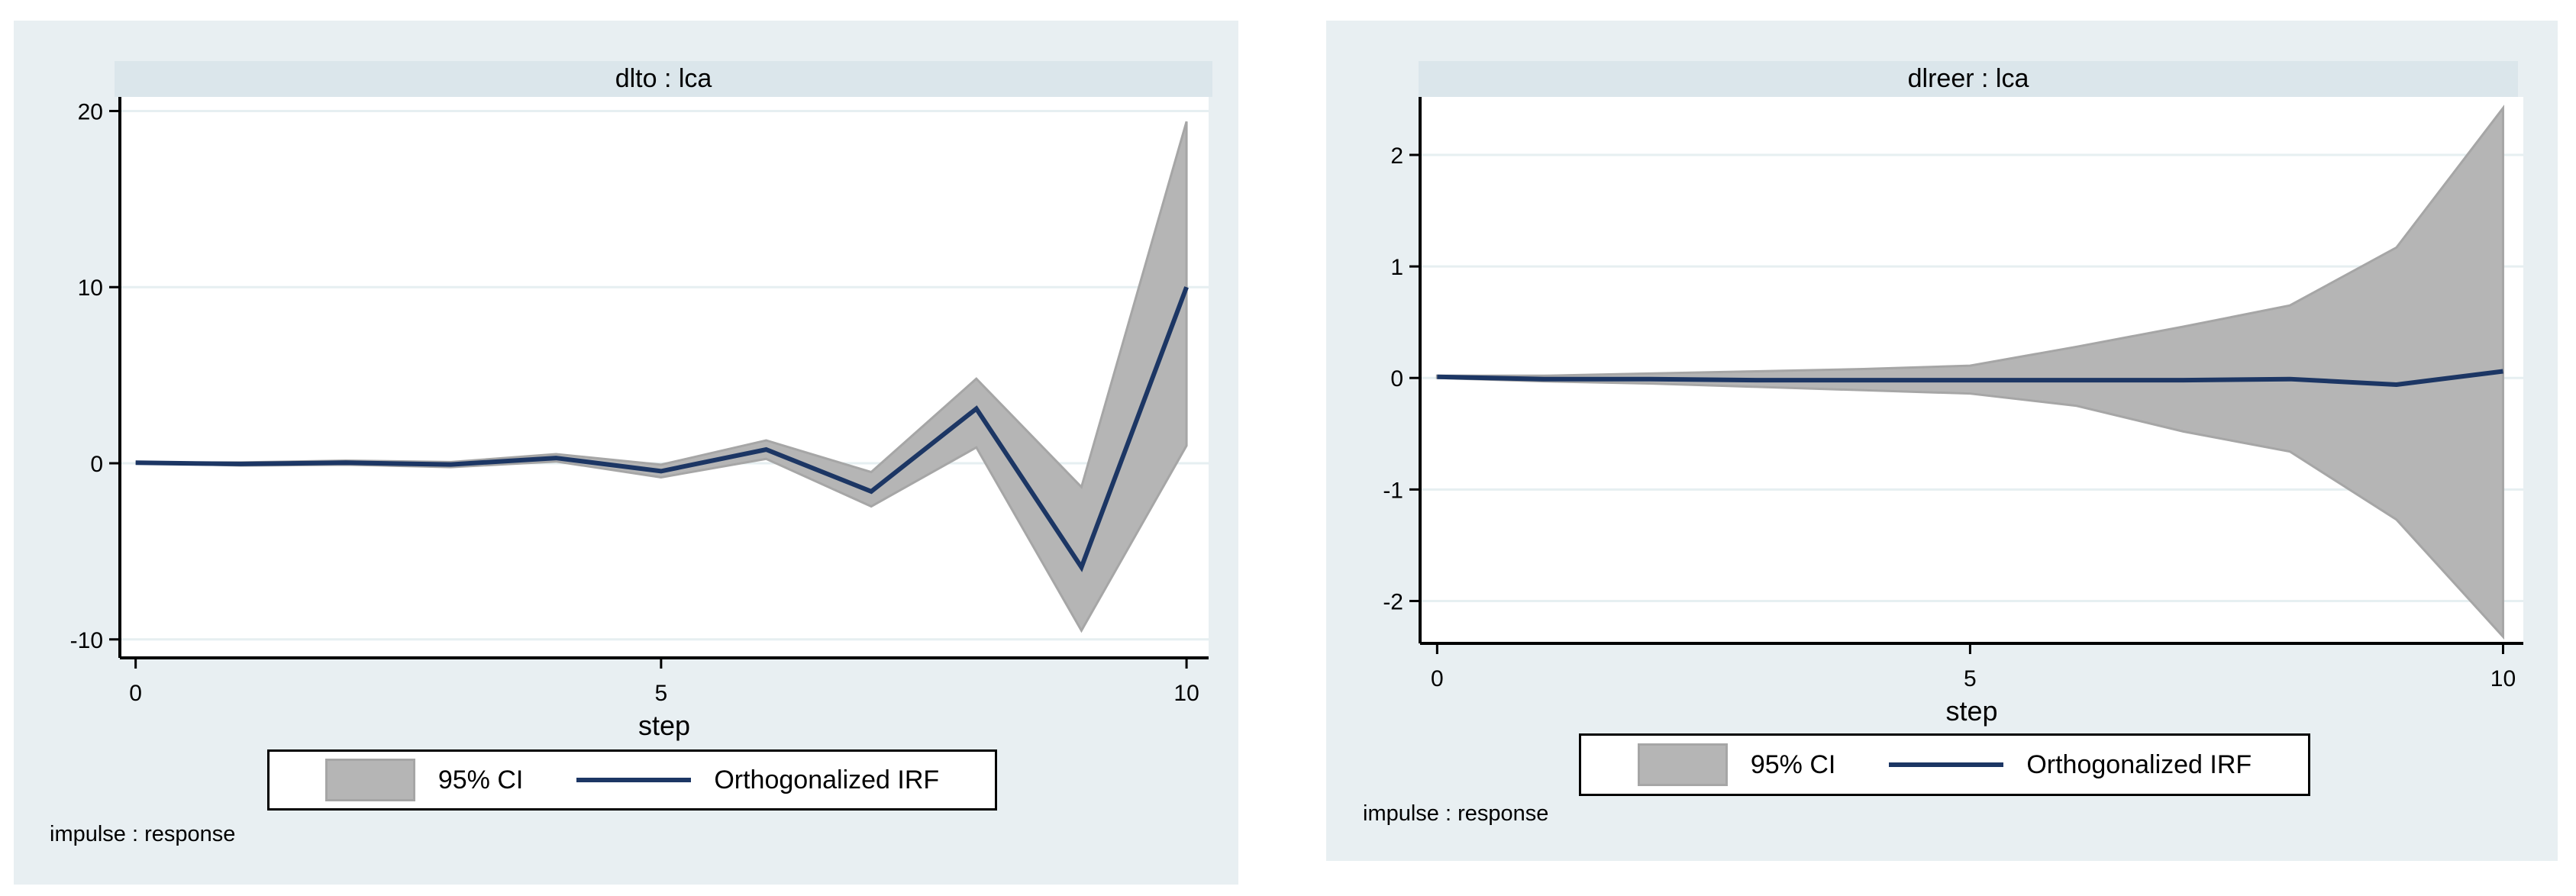 Image resolution: width=2576 pixels, height=896 pixels. I want to click on y-tick-label: 10, so click(90, 288).